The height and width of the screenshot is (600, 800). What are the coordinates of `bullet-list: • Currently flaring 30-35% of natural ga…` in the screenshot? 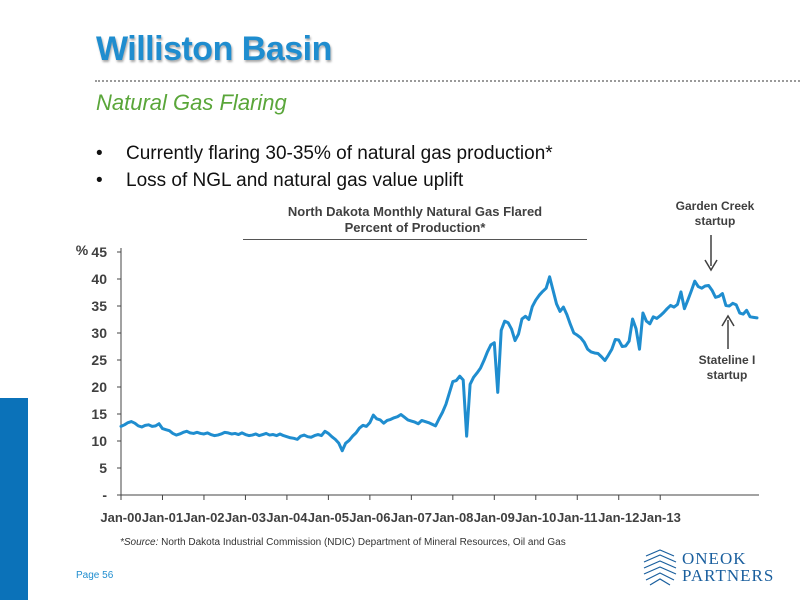 It's located at (324, 167).